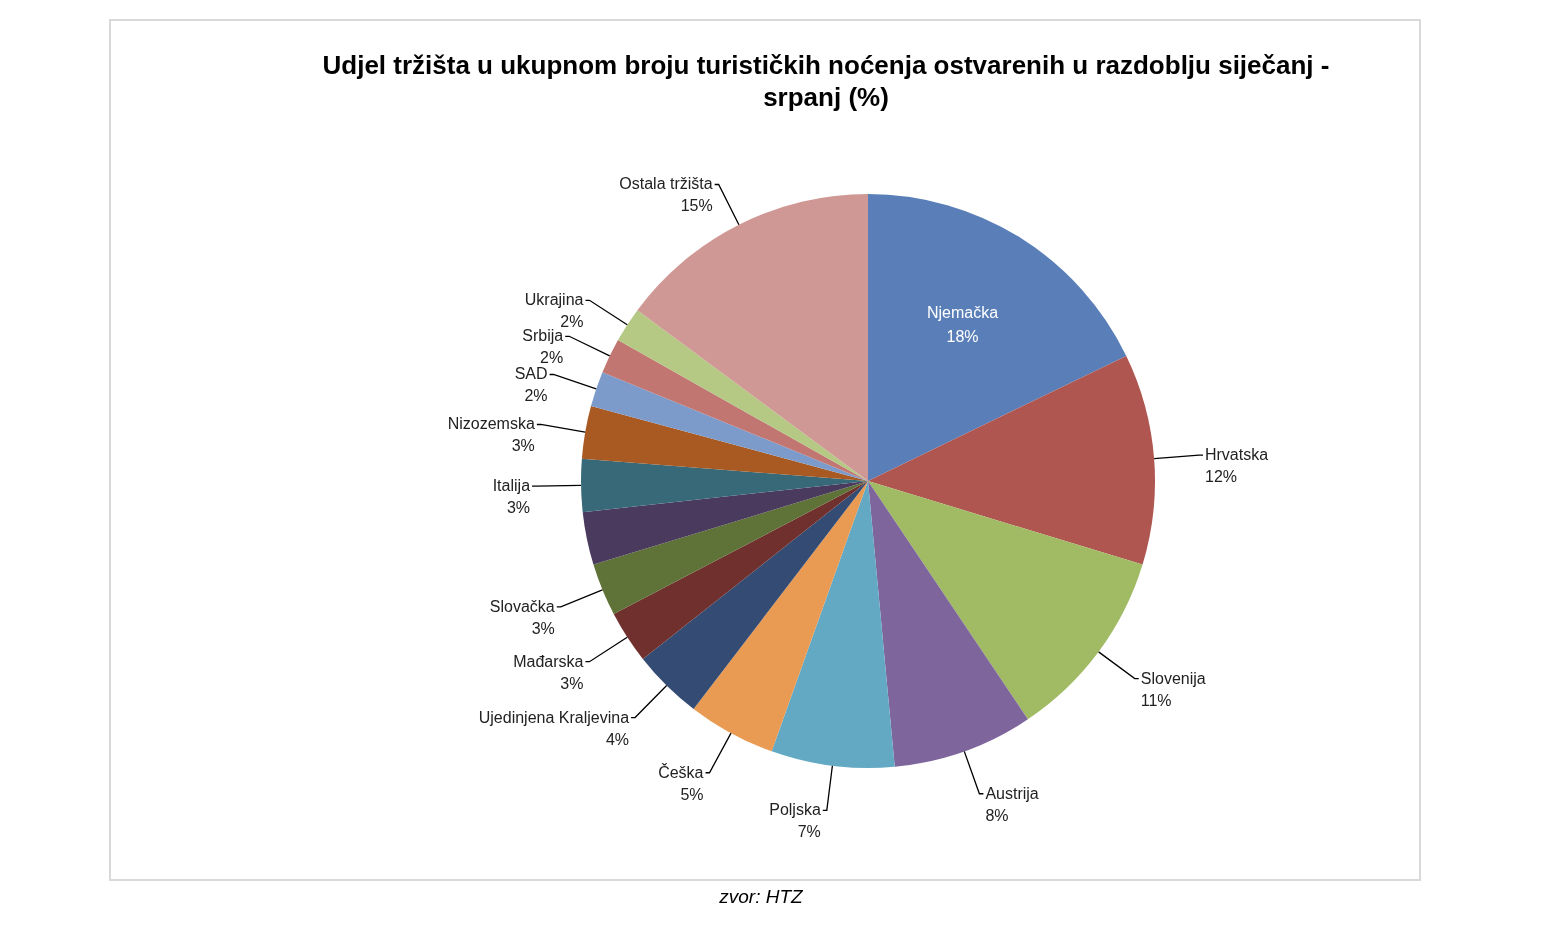  I want to click on data-label: 7%, so click(809, 832).